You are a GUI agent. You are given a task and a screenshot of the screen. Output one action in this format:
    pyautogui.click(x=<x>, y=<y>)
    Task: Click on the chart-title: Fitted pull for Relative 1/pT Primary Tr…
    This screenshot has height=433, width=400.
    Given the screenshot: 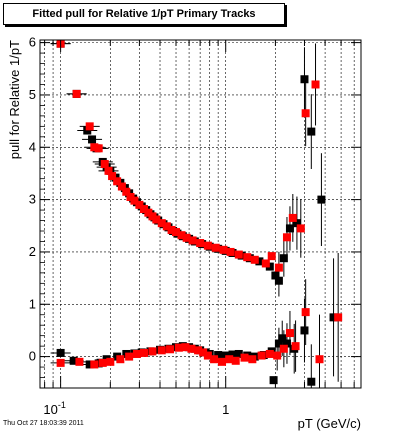 What is the action you would take?
    pyautogui.click(x=144, y=14)
    